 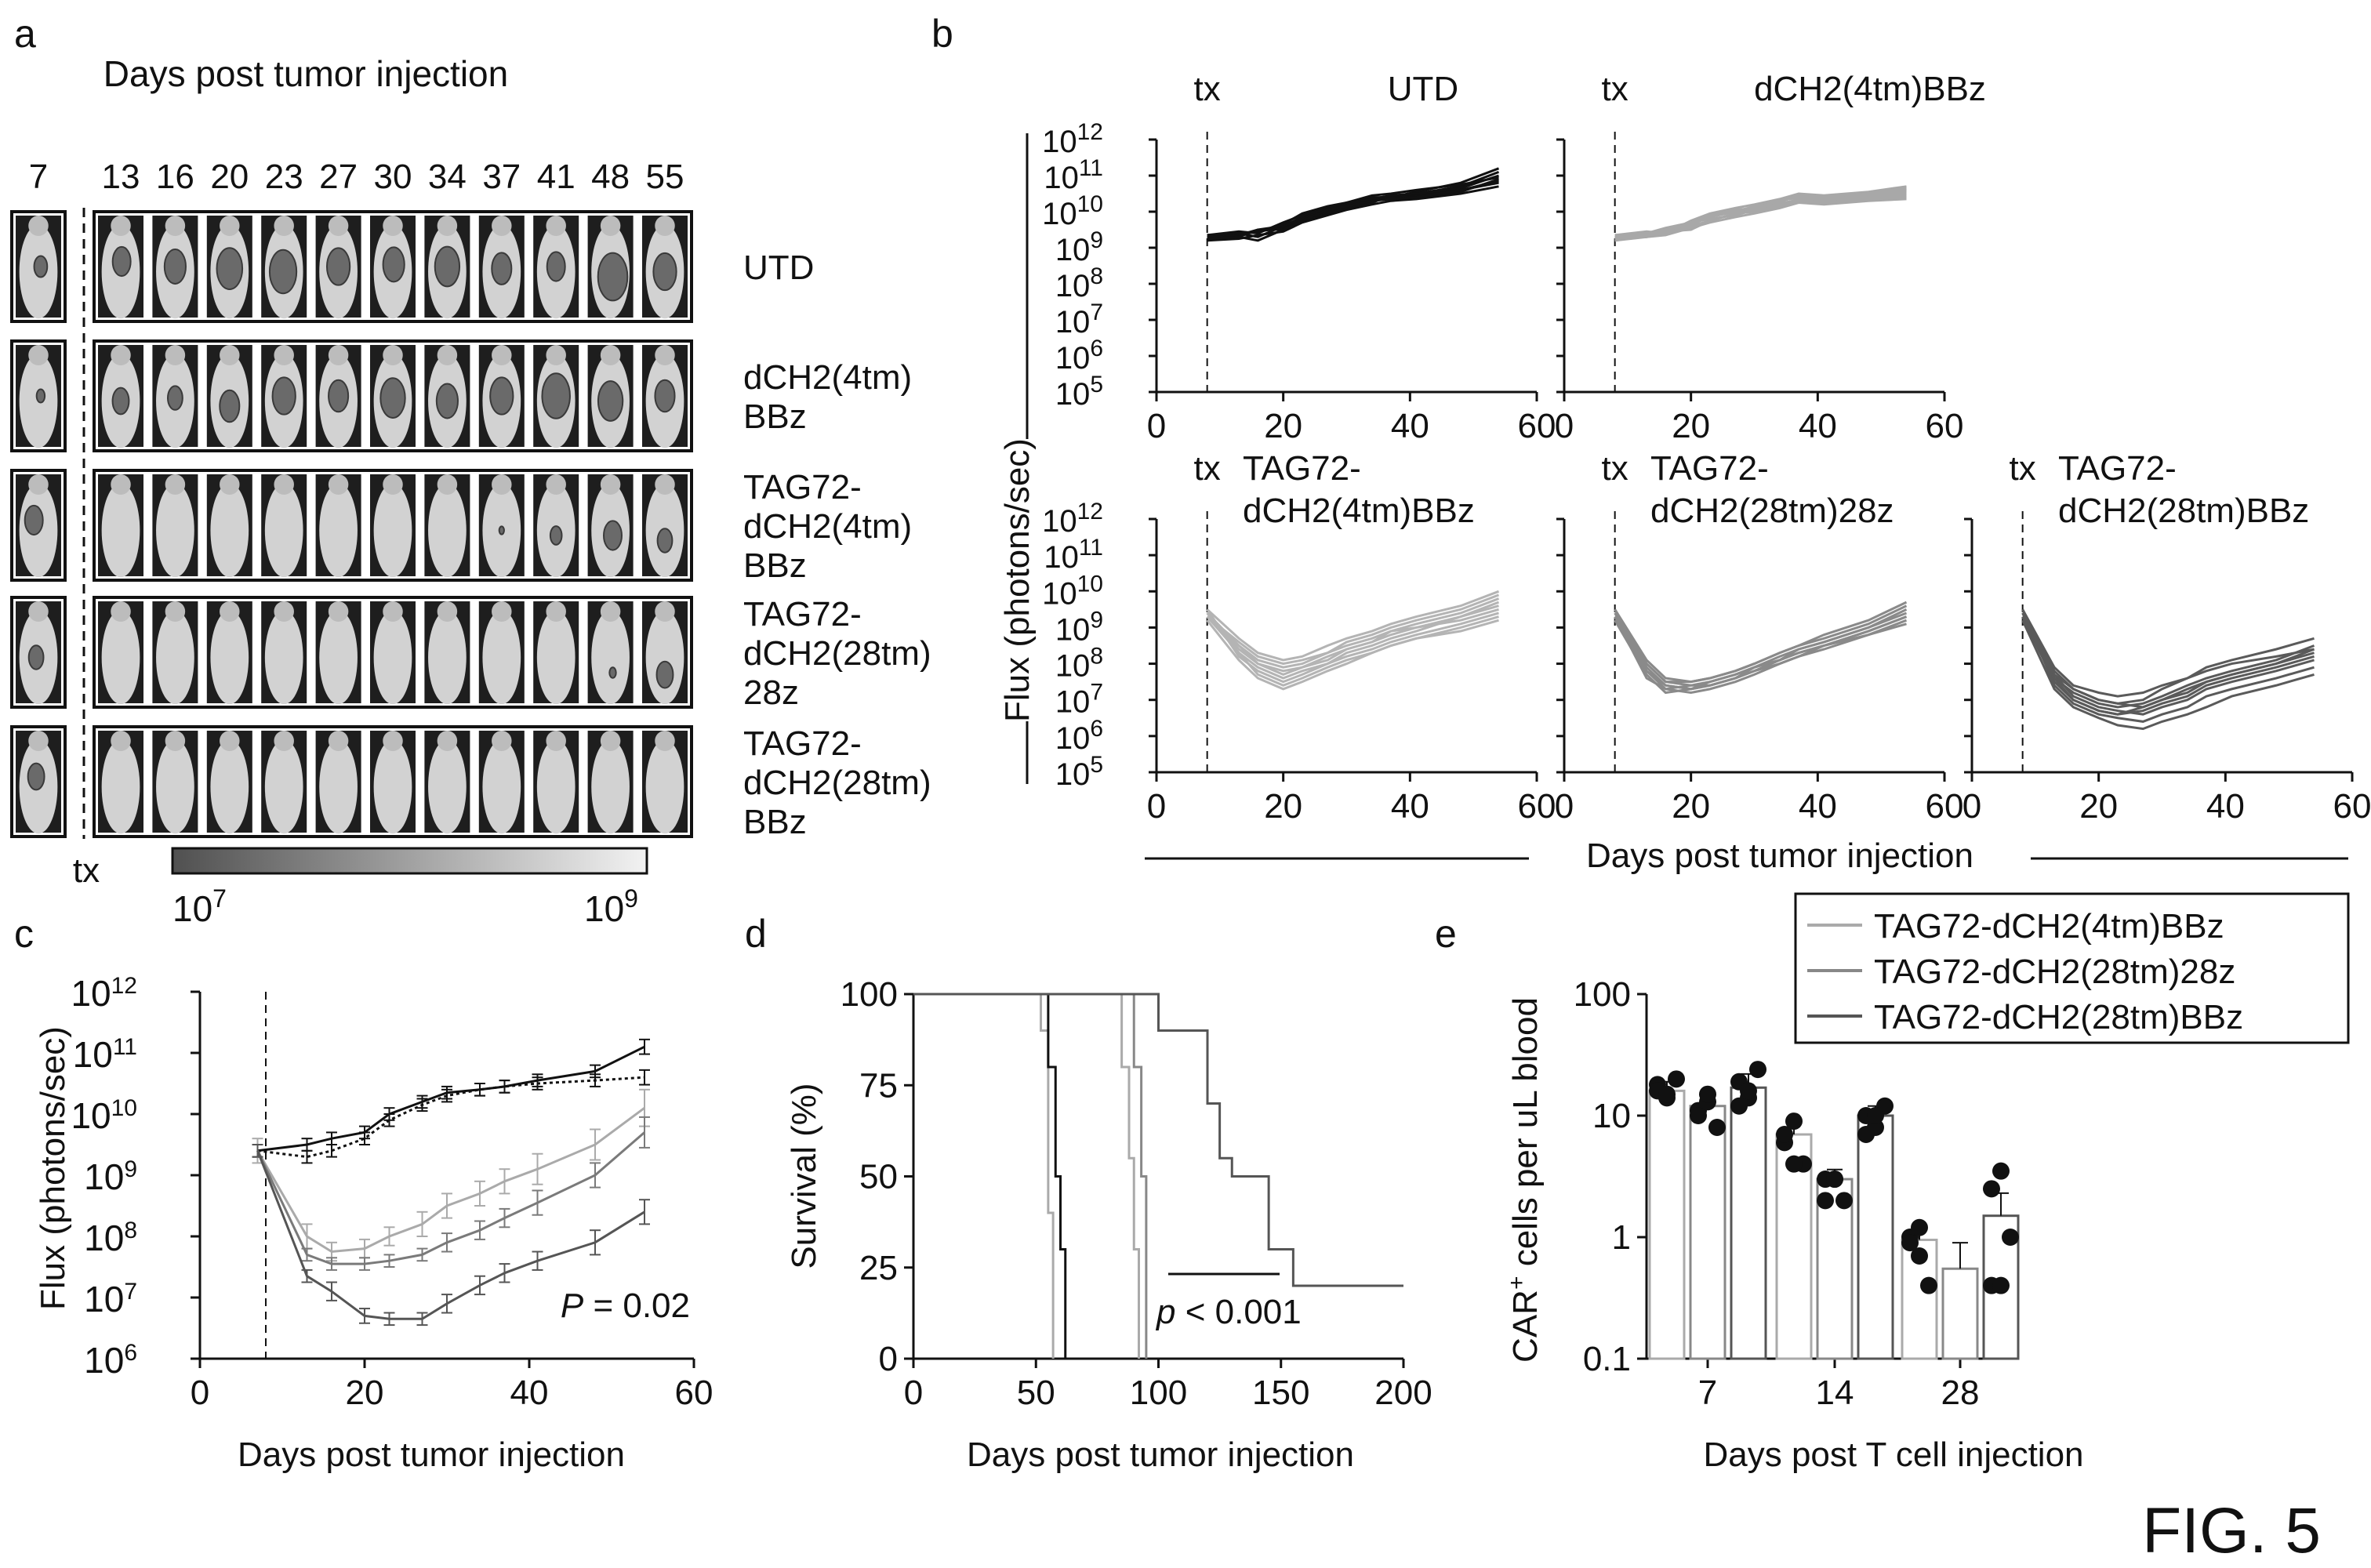 I want to click on y-tick-label: 0.1, so click(x=1607, y=1359).